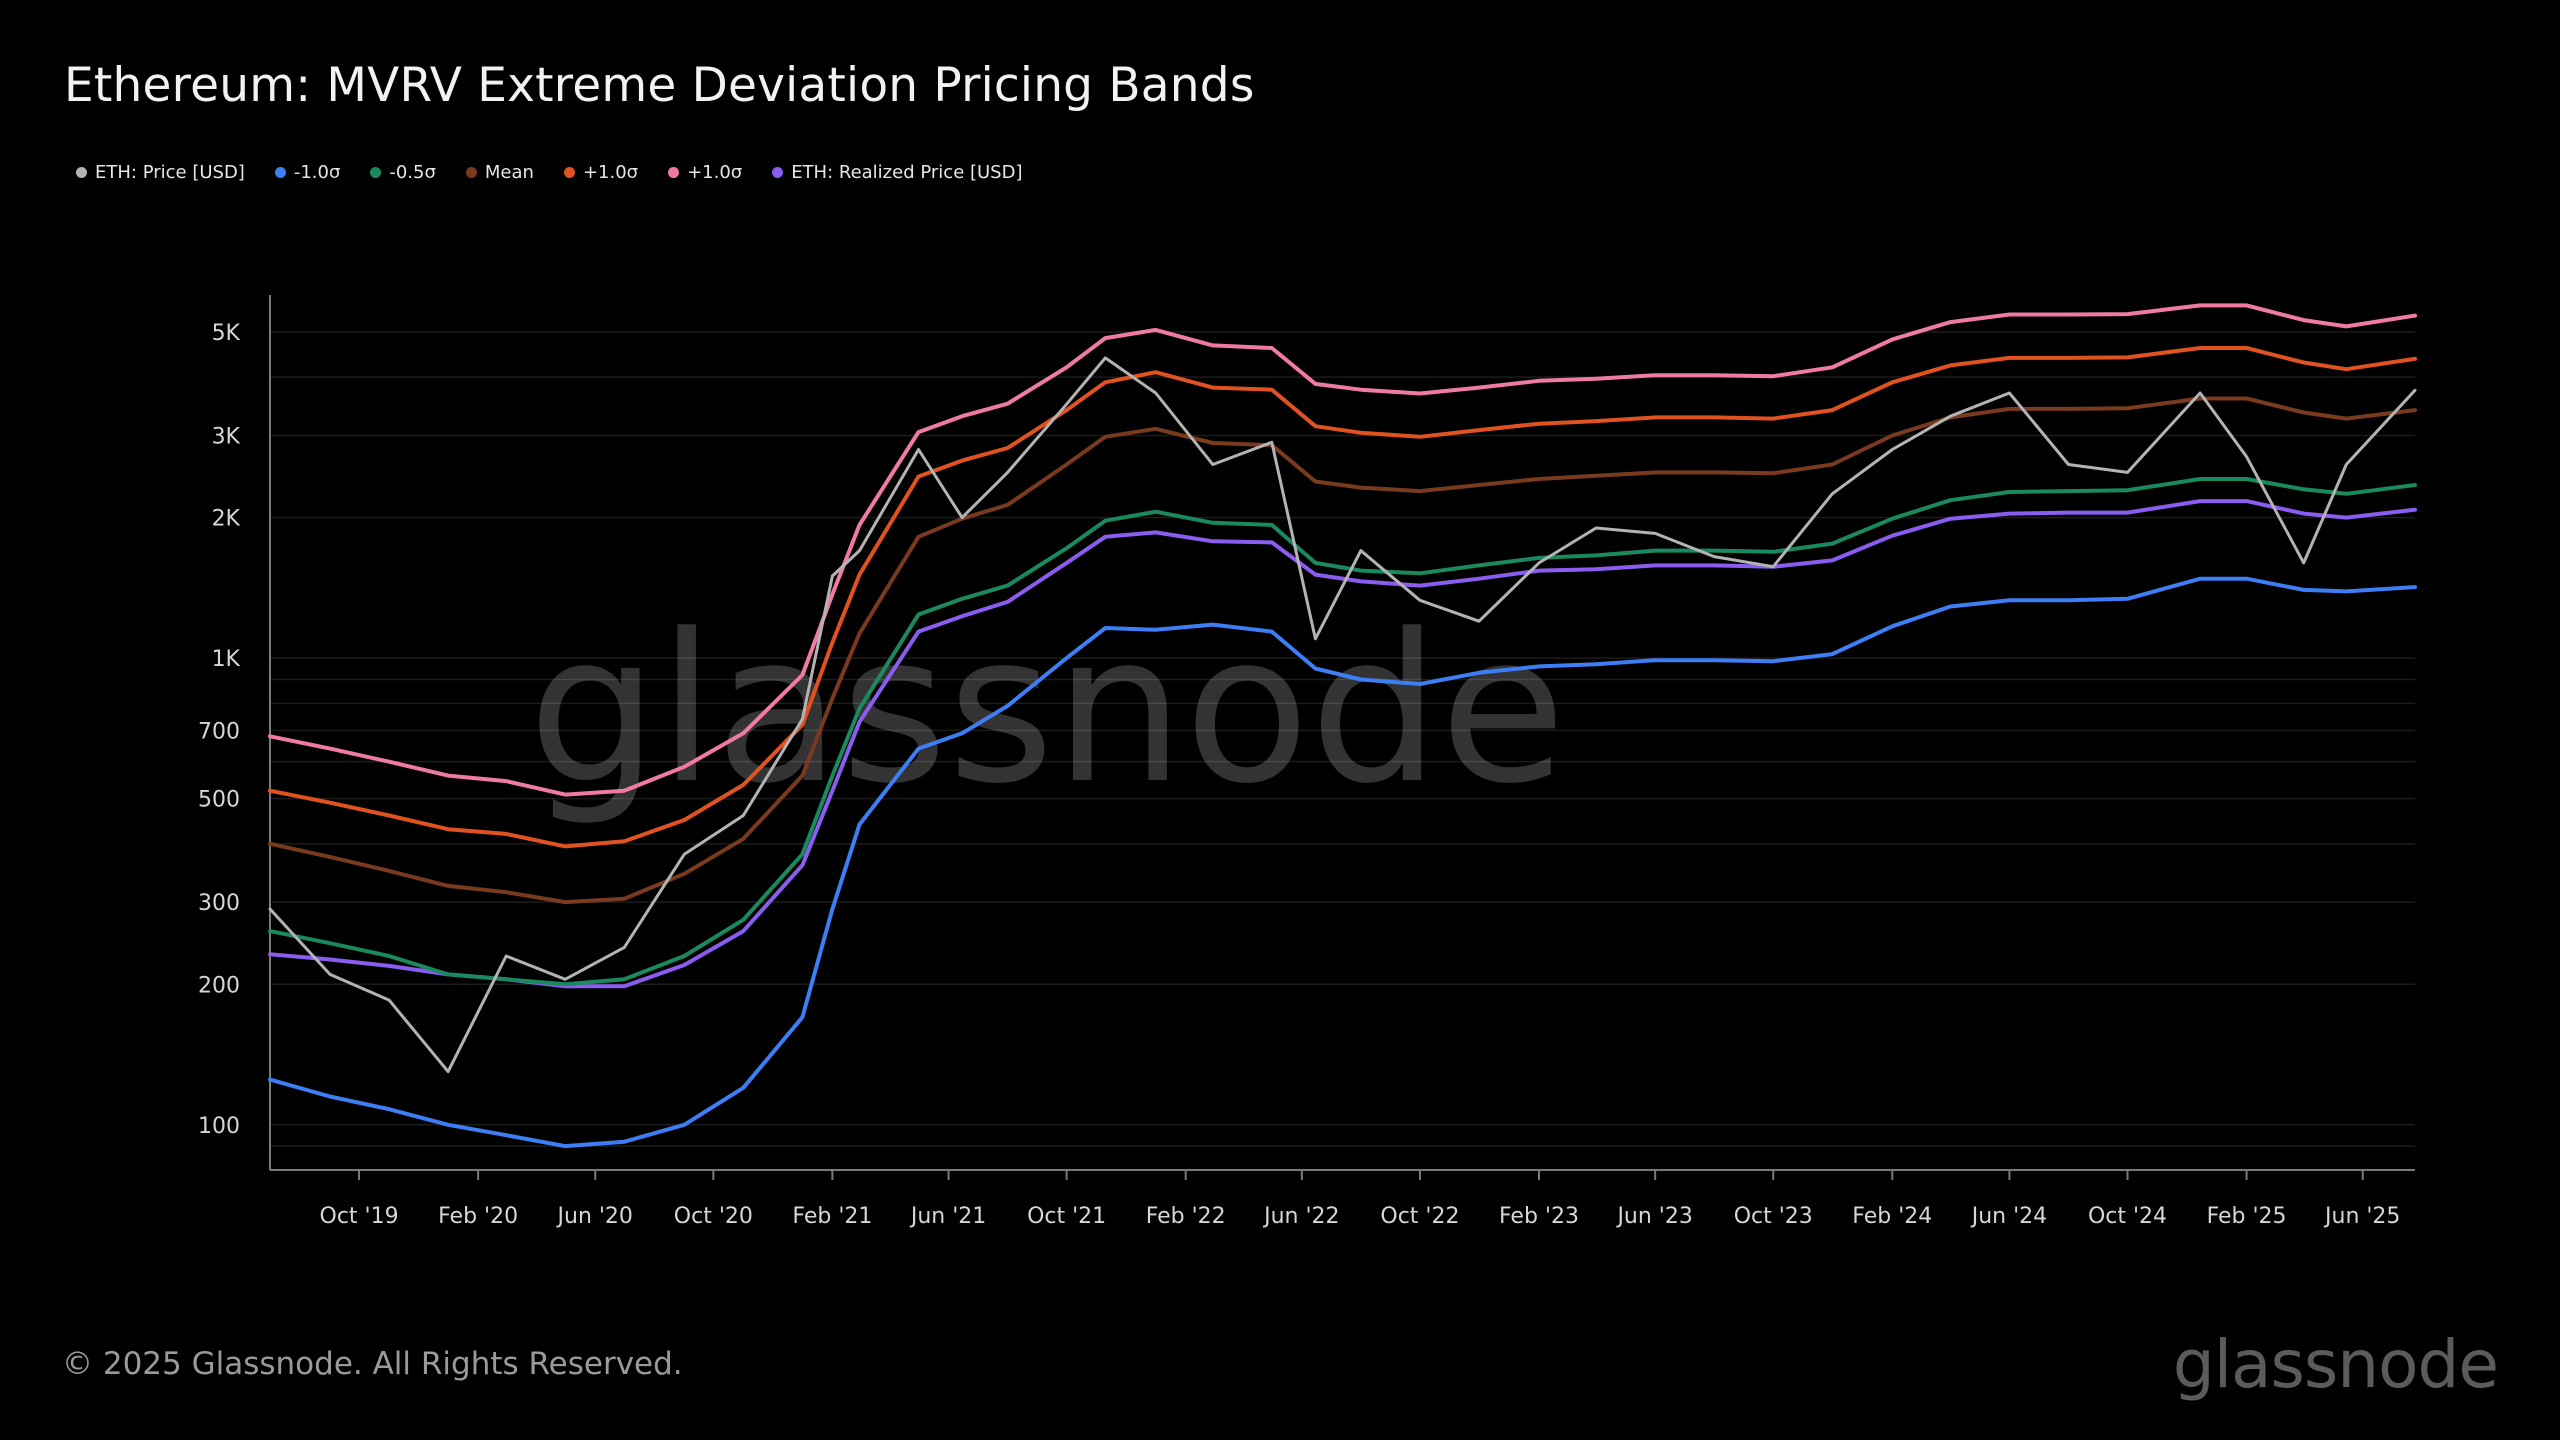  What do you see at coordinates (1539, 1216) in the screenshot?
I see `x-tick-label: Feb '23` at bounding box center [1539, 1216].